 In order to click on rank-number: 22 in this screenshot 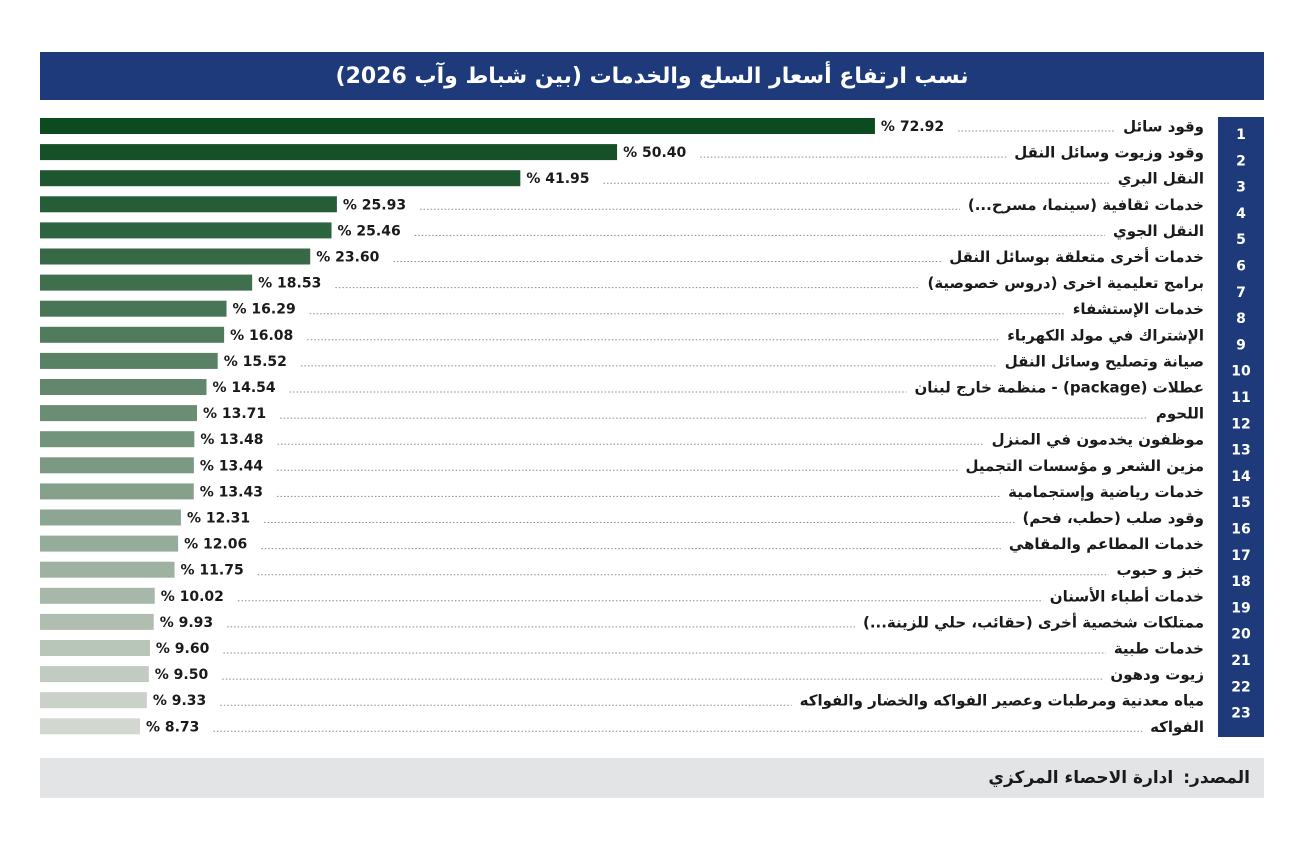, I will do `click(1240, 687)`.